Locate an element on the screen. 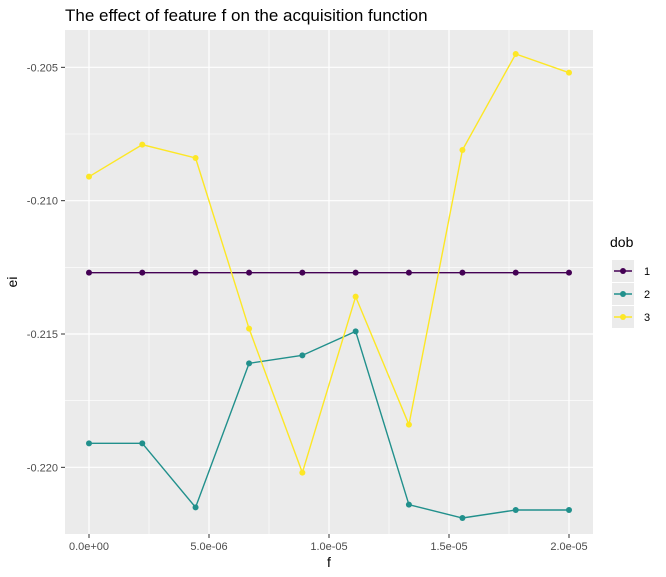 This screenshot has width=666, height=577. y-axis: -0.205 -0.210 -0.215 -0.220 is located at coordinates (46, 268).